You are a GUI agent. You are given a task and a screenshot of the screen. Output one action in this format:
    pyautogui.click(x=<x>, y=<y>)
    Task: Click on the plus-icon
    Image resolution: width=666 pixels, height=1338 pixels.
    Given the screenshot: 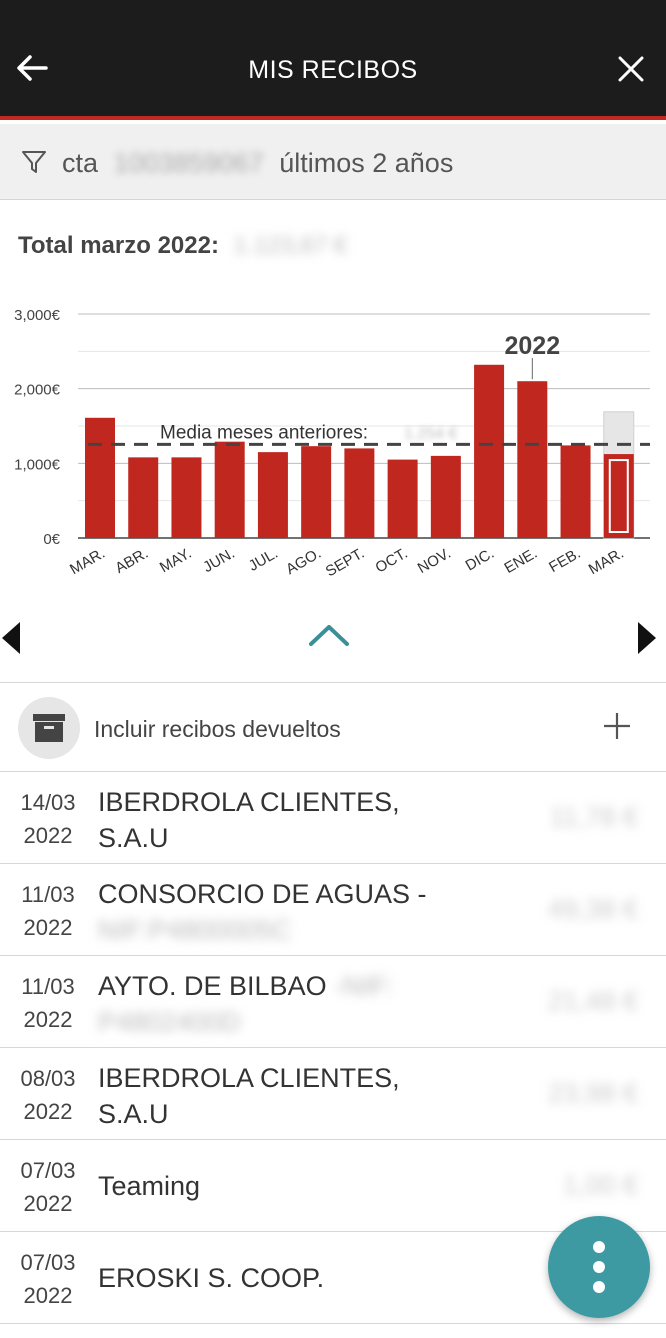 What is the action you would take?
    pyautogui.click(x=617, y=726)
    